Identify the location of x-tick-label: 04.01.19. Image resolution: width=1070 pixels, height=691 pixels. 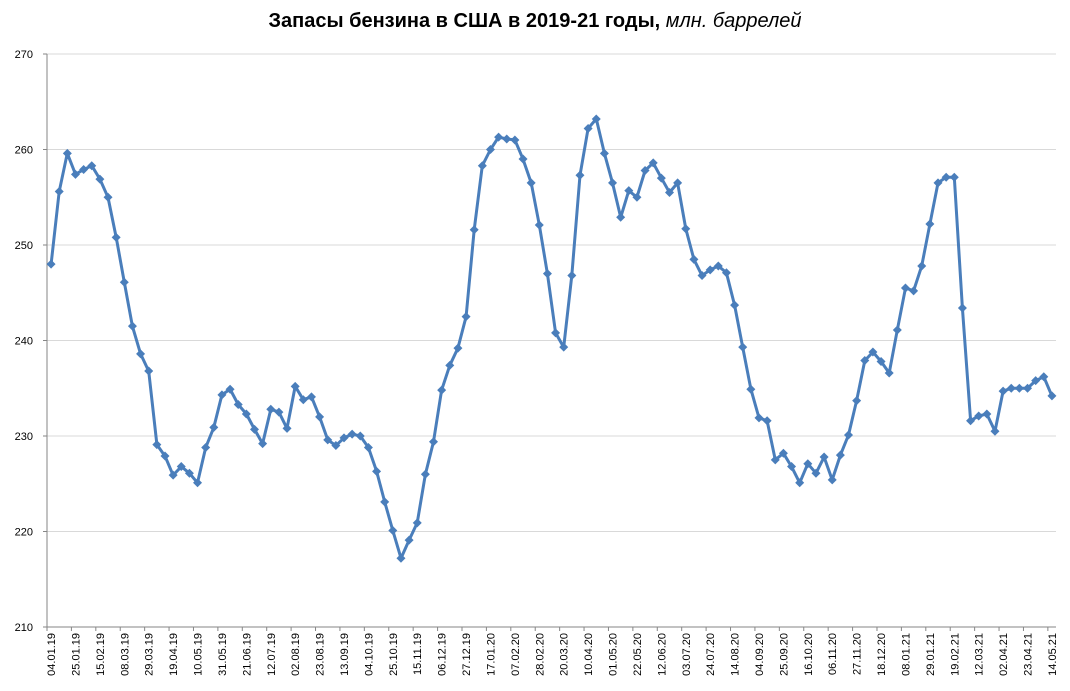
(52, 654).